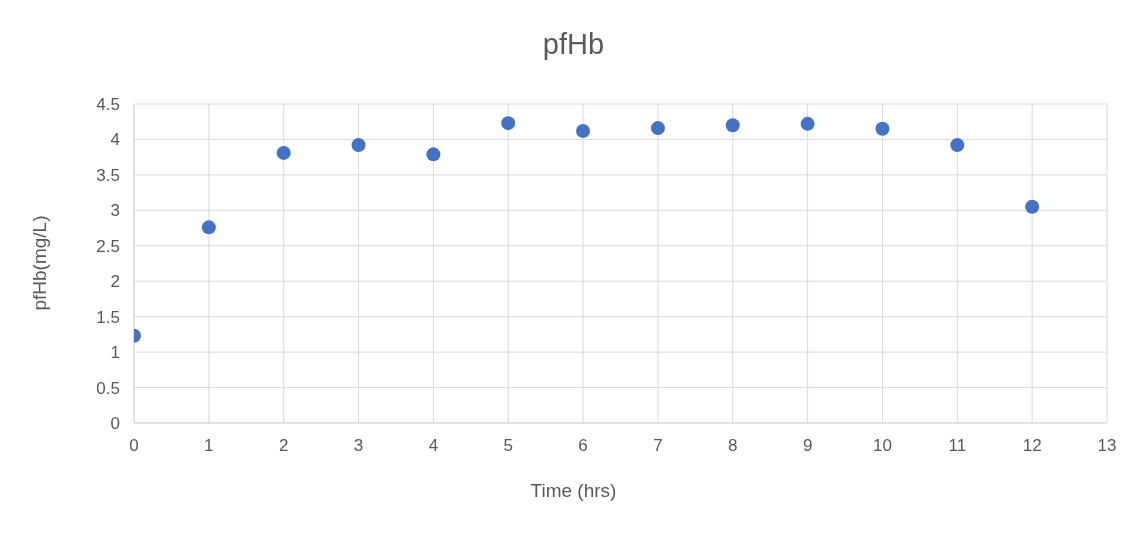  I want to click on y-tick-label: 2, so click(115, 282).